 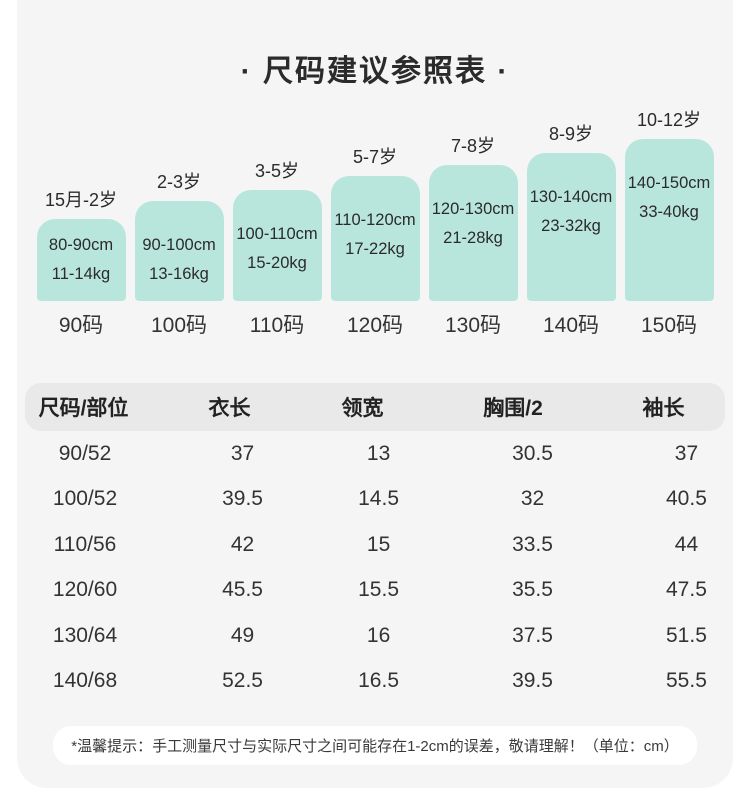 I want to click on weight-range: 23-32kg, so click(x=571, y=226).